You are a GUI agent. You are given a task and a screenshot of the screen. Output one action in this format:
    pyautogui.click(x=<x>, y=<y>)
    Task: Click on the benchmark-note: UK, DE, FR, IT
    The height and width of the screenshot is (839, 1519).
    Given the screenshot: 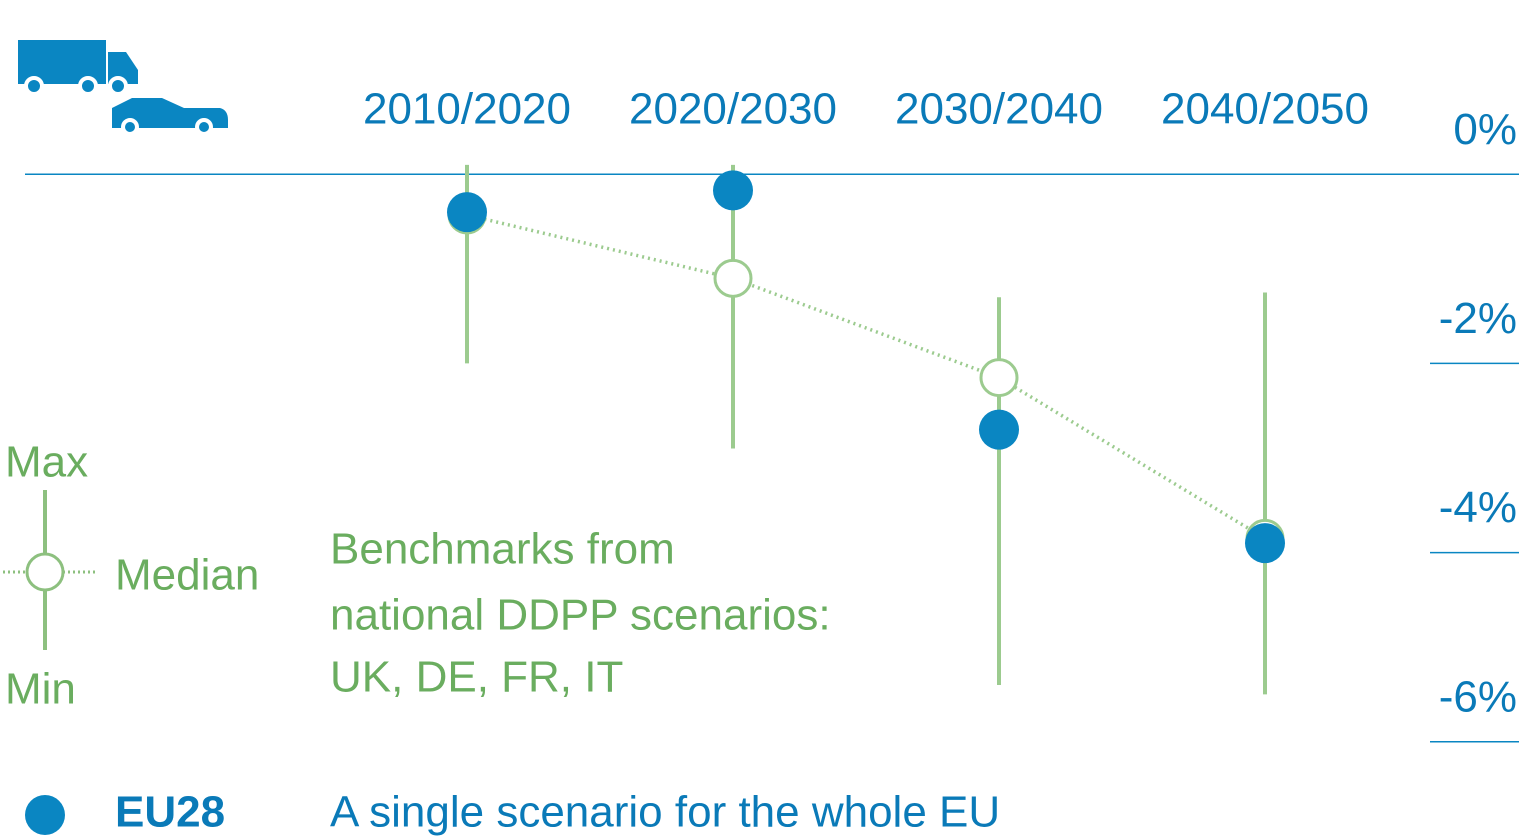 What is the action you would take?
    pyautogui.click(x=476, y=677)
    